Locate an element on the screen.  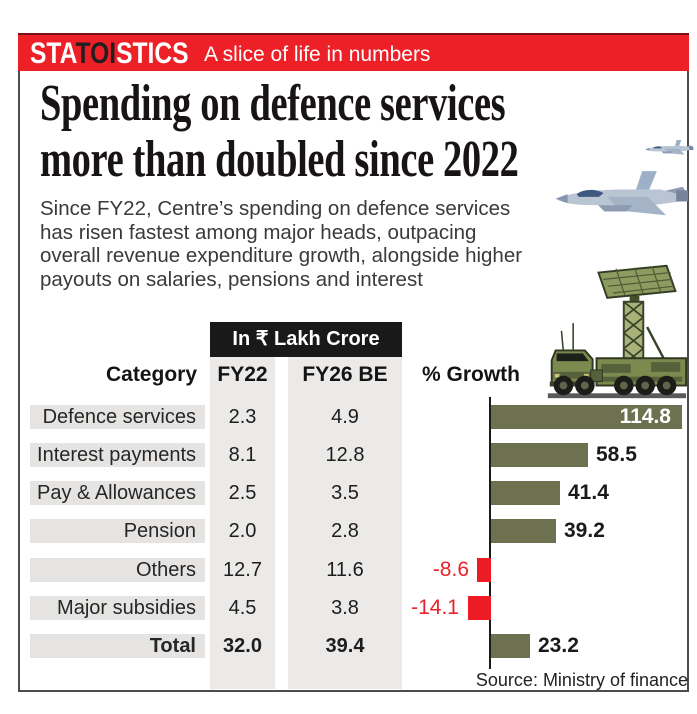
growth-value-label: 114.8 is located at coordinates (645, 416).